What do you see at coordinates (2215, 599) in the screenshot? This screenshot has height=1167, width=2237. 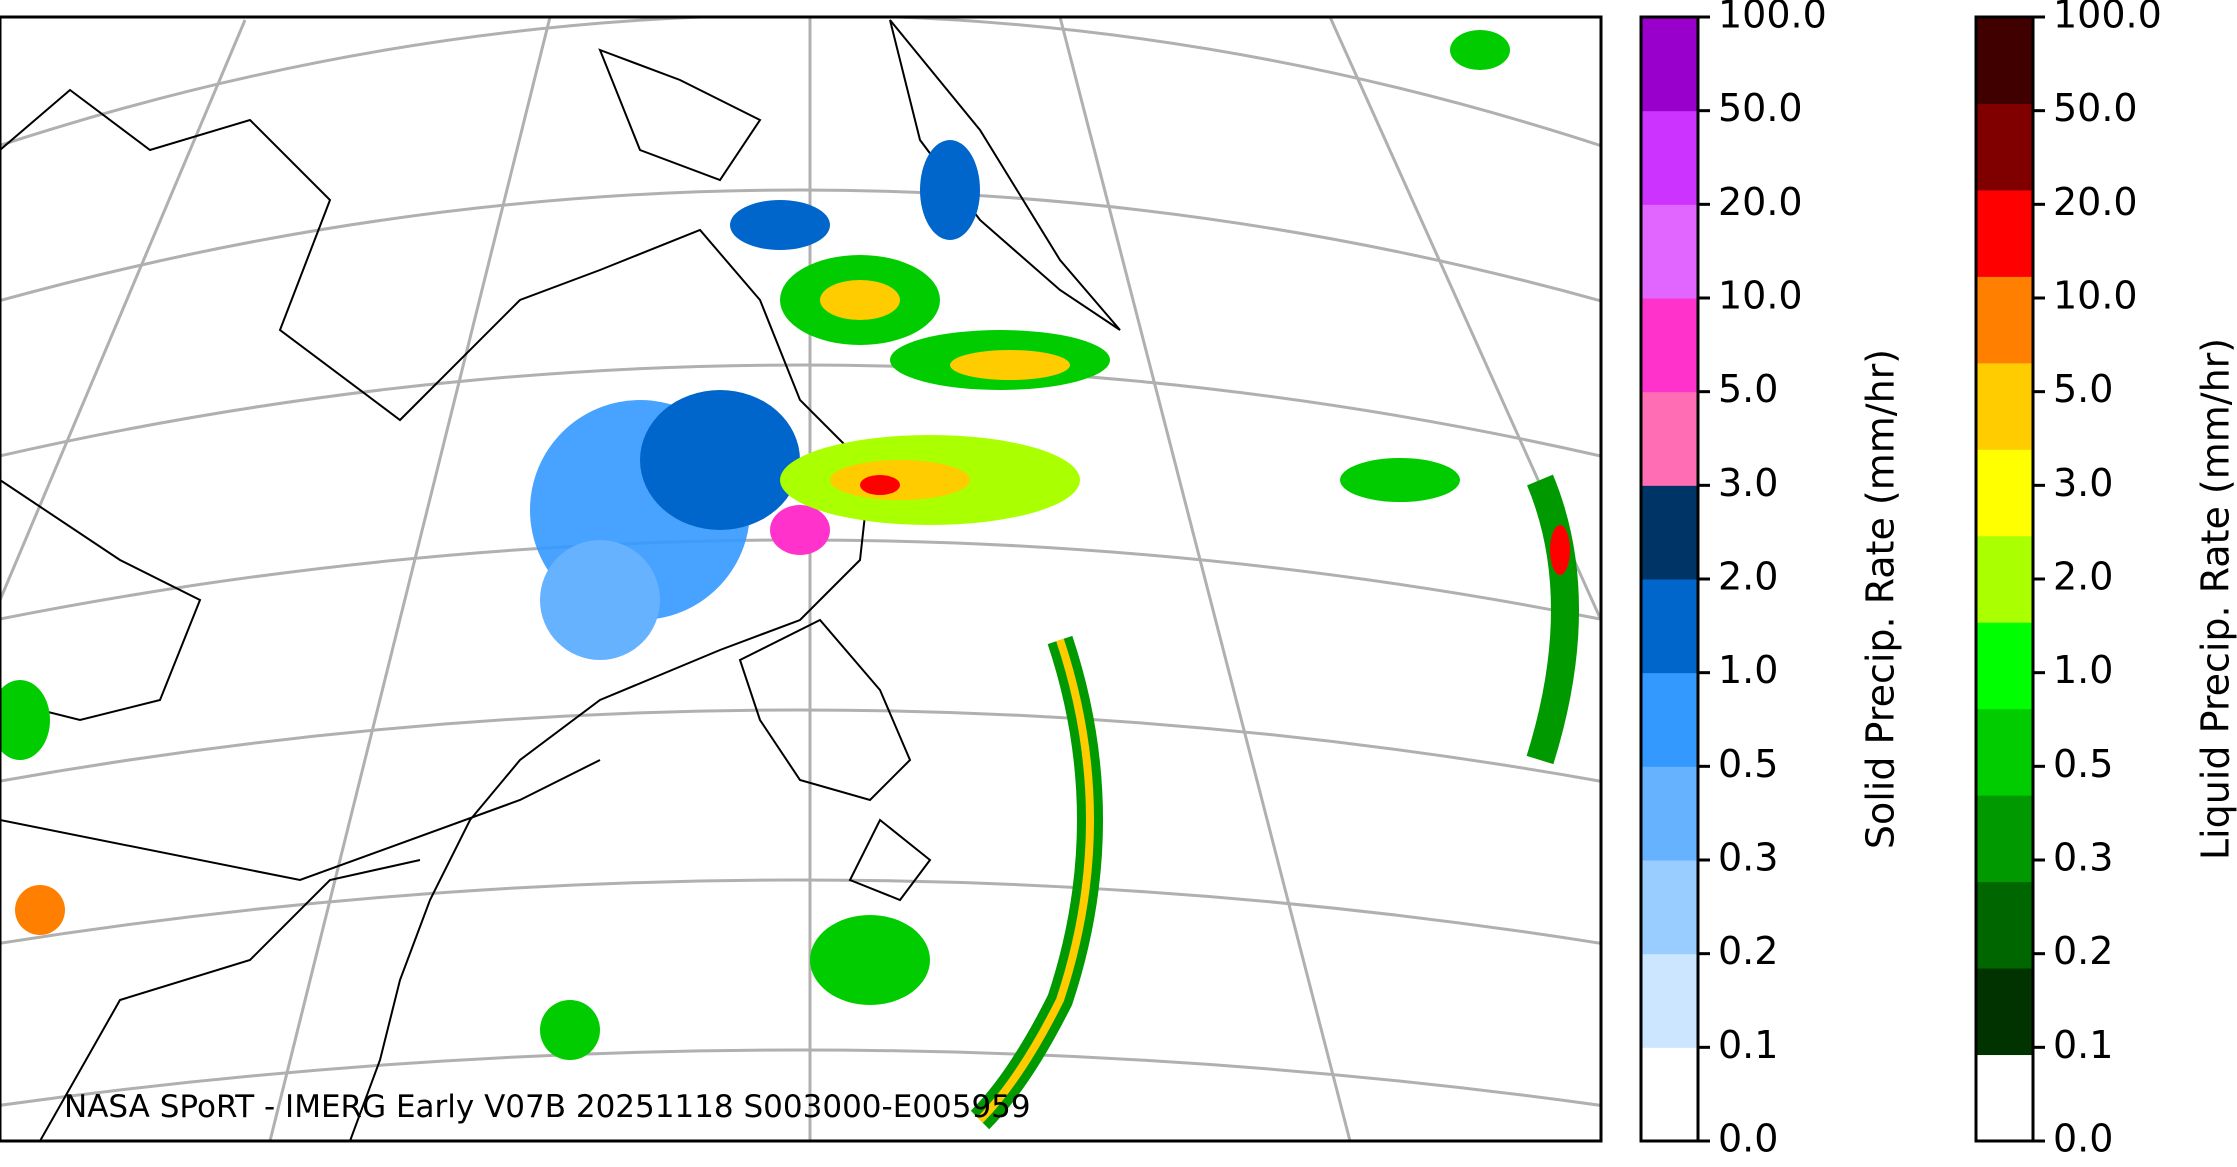 I see `colorbar-label: Liquid Precip. Rate (mm/hr)` at bounding box center [2215, 599].